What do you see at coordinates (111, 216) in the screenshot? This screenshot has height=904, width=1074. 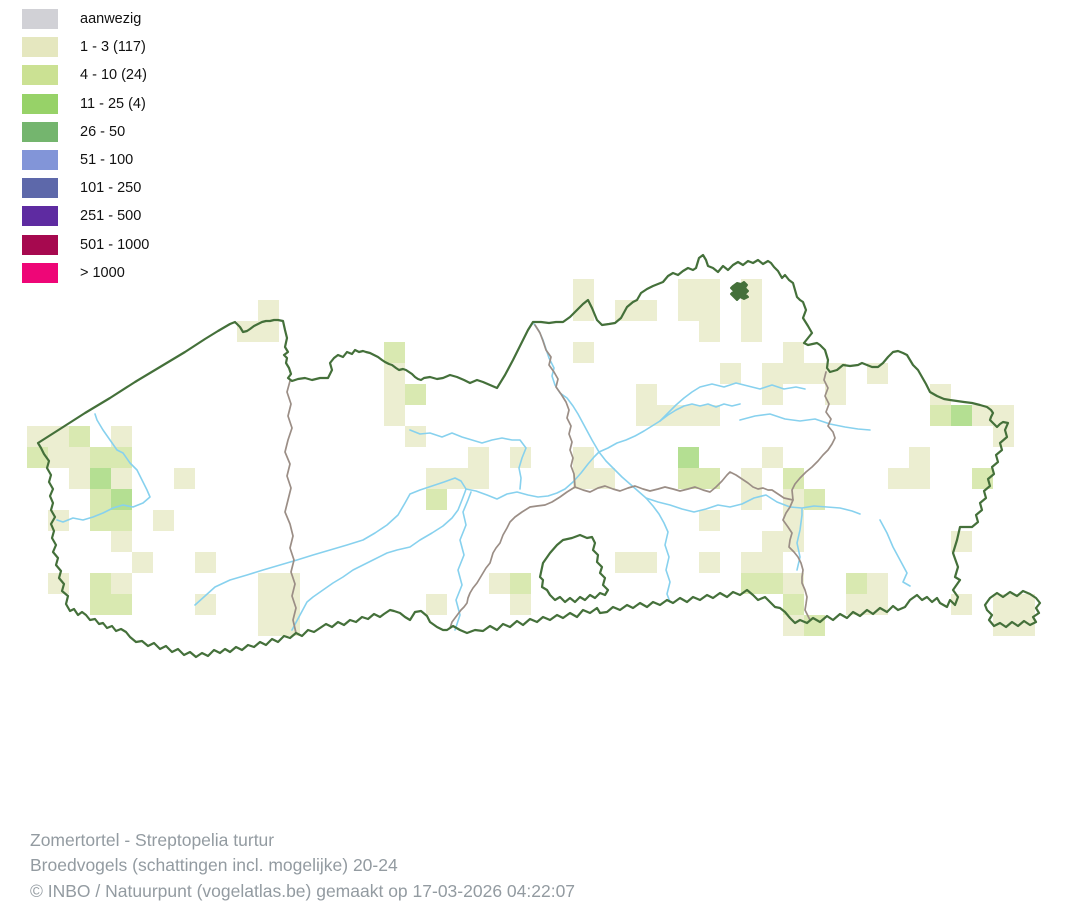 I see `legend-label: 251 - 500` at bounding box center [111, 216].